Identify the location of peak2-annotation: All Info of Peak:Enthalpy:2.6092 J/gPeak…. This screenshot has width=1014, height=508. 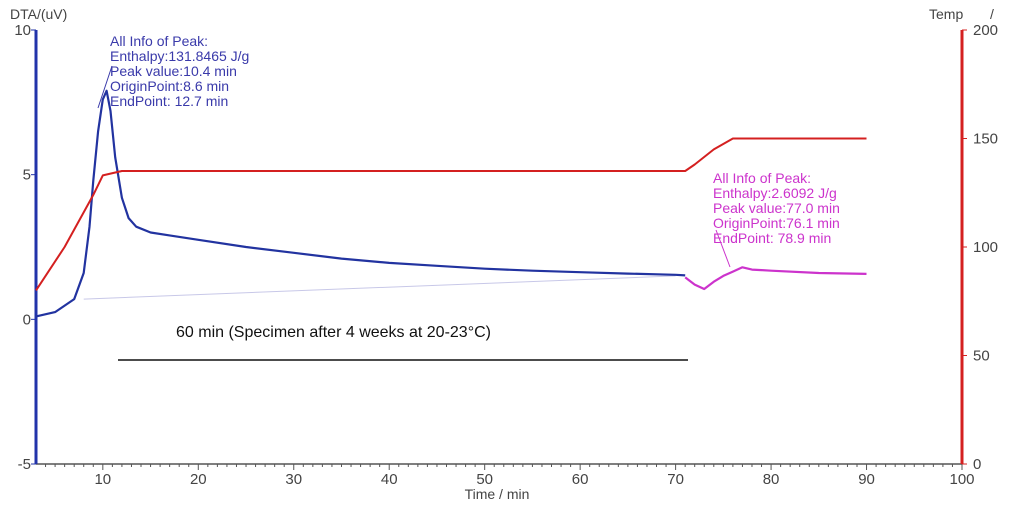
(776, 208).